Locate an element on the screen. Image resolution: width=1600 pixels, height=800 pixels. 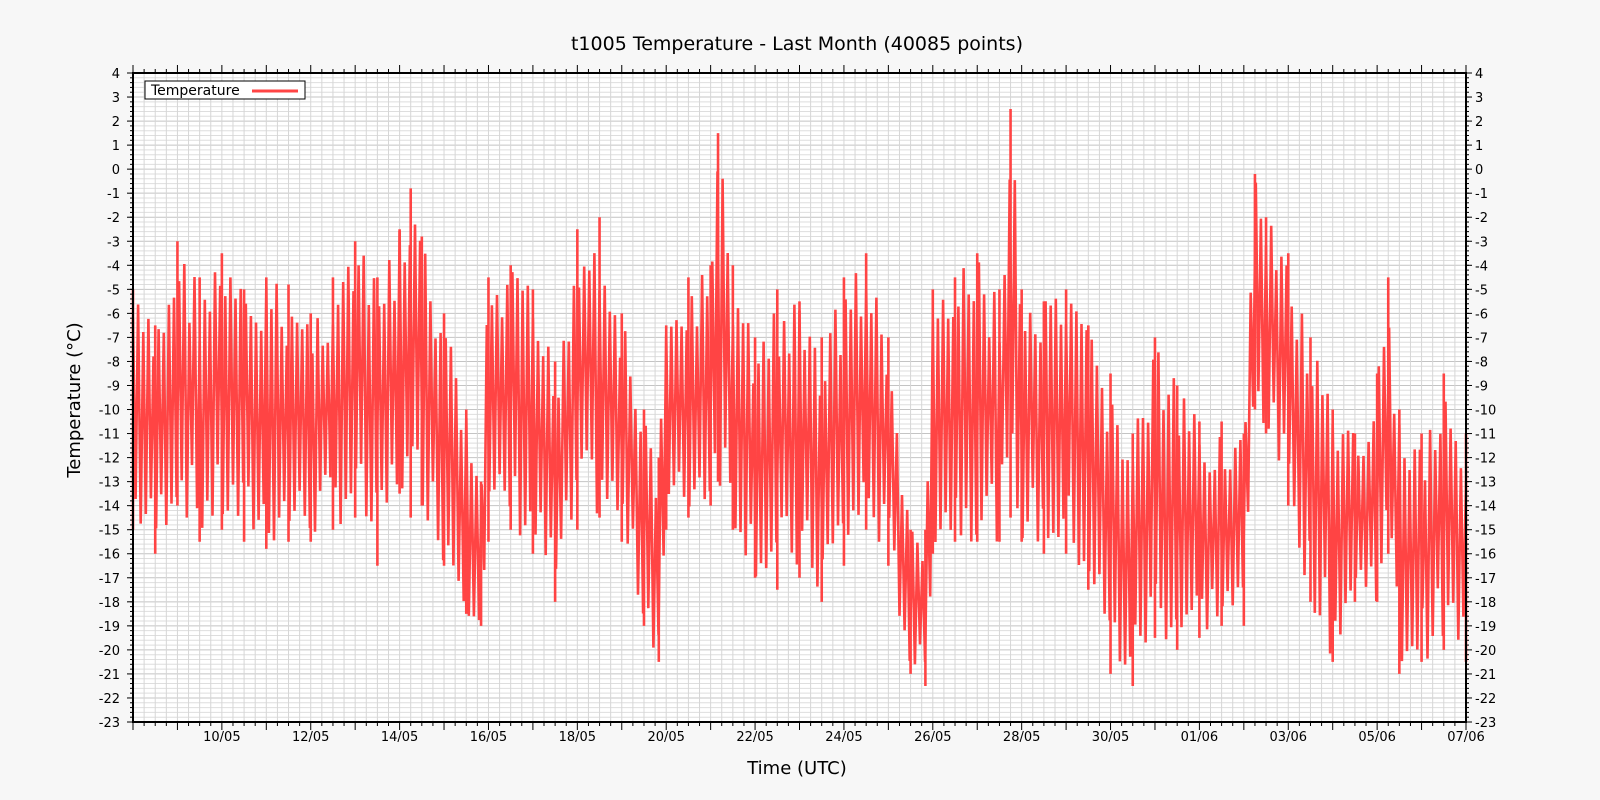
y-tick-label-right: -16 is located at coordinates (1485, 555).